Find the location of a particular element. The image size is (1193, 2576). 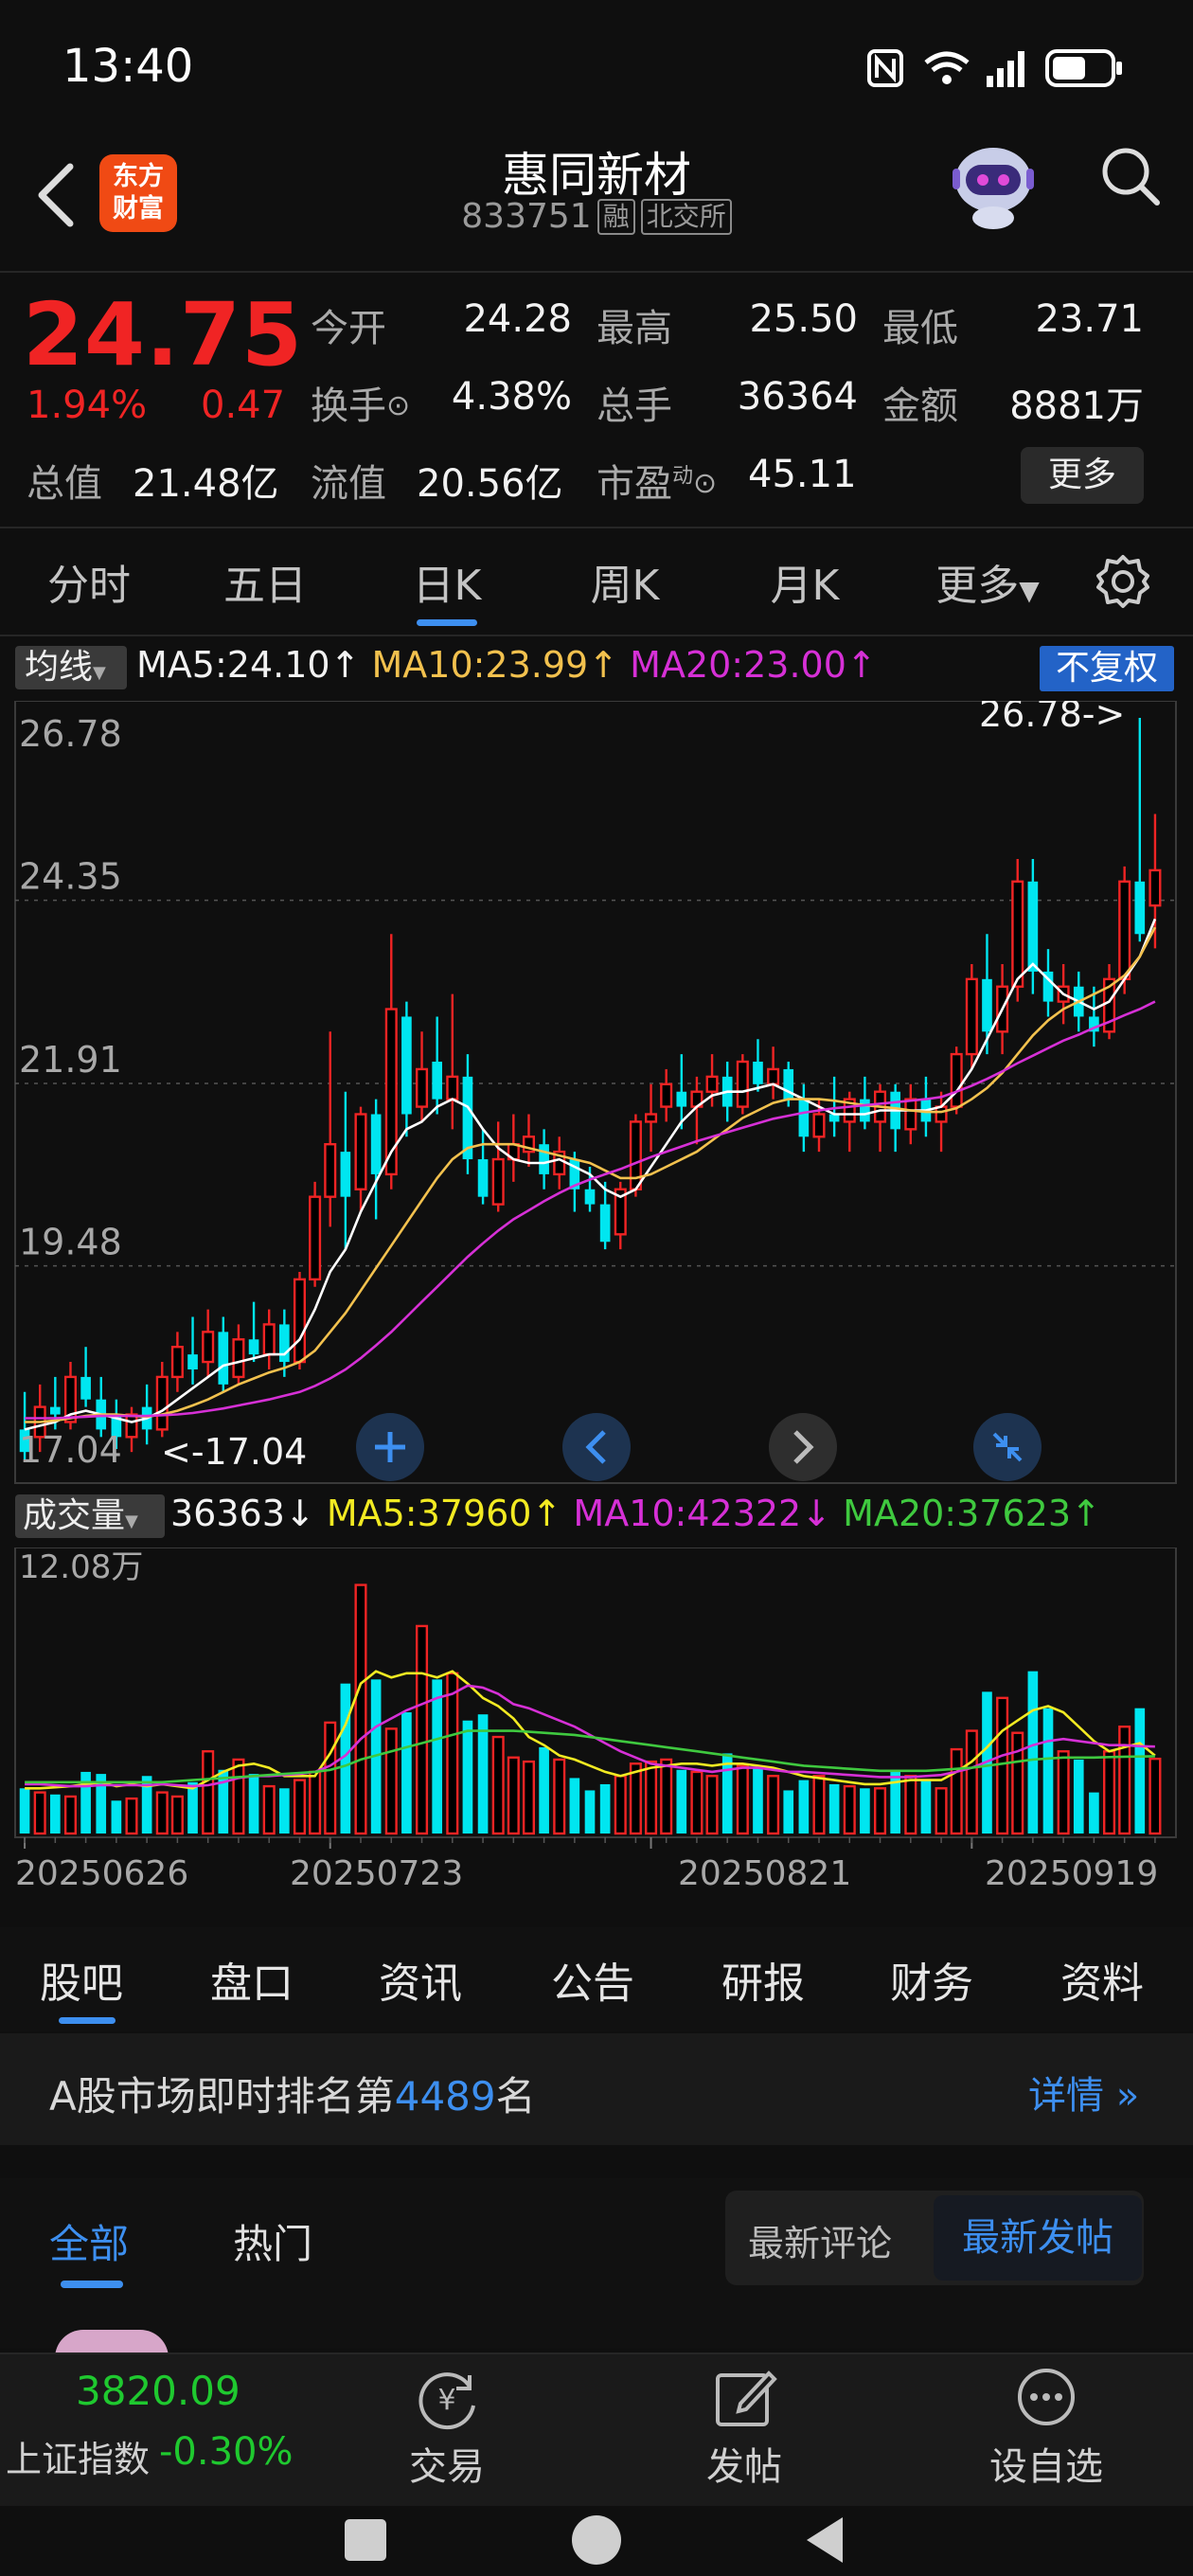

index-value: 3820.09 is located at coordinates (158, 2391).